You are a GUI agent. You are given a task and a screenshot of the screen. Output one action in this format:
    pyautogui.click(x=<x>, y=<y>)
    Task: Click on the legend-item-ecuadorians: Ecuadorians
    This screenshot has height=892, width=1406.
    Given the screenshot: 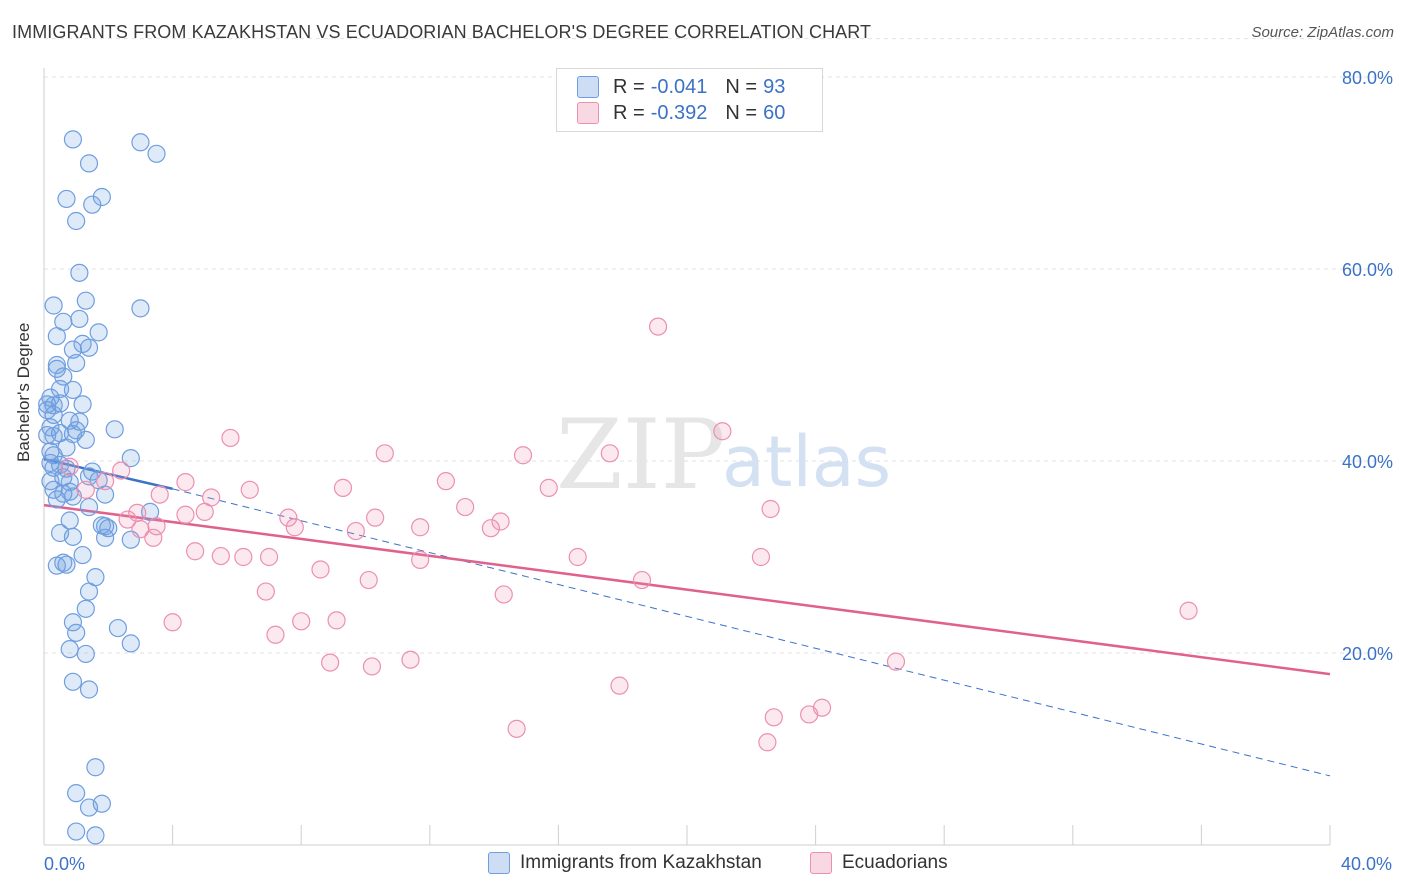 What is the action you would take?
    pyautogui.click(x=879, y=863)
    